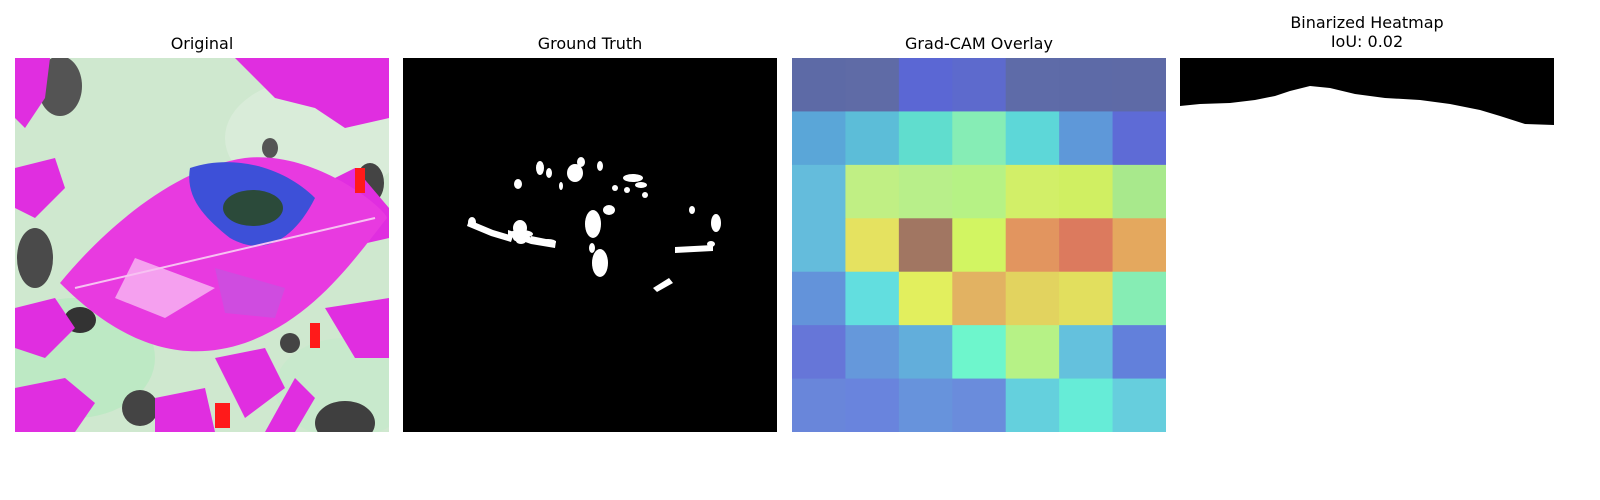  What do you see at coordinates (979, 43) in the screenshot?
I see `panel-title-gradcam: Grad-CAM Overlay` at bounding box center [979, 43].